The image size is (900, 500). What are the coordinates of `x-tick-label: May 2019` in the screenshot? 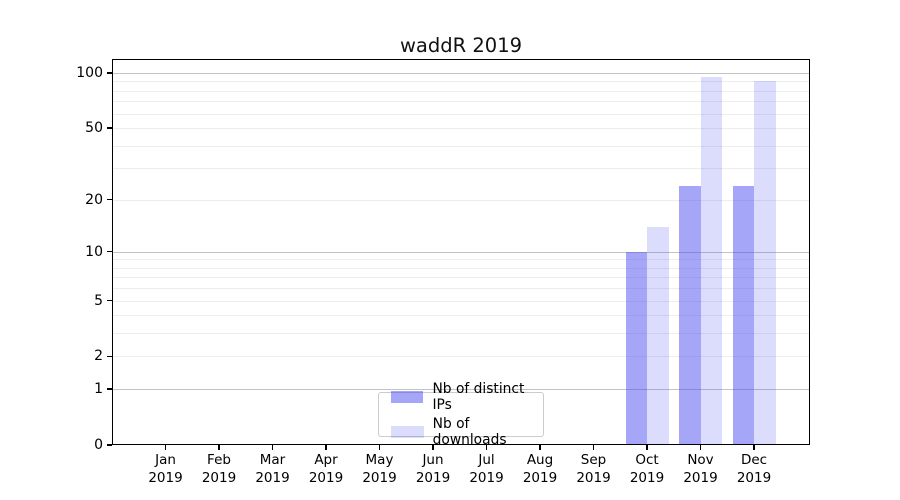 It's located at (379, 469).